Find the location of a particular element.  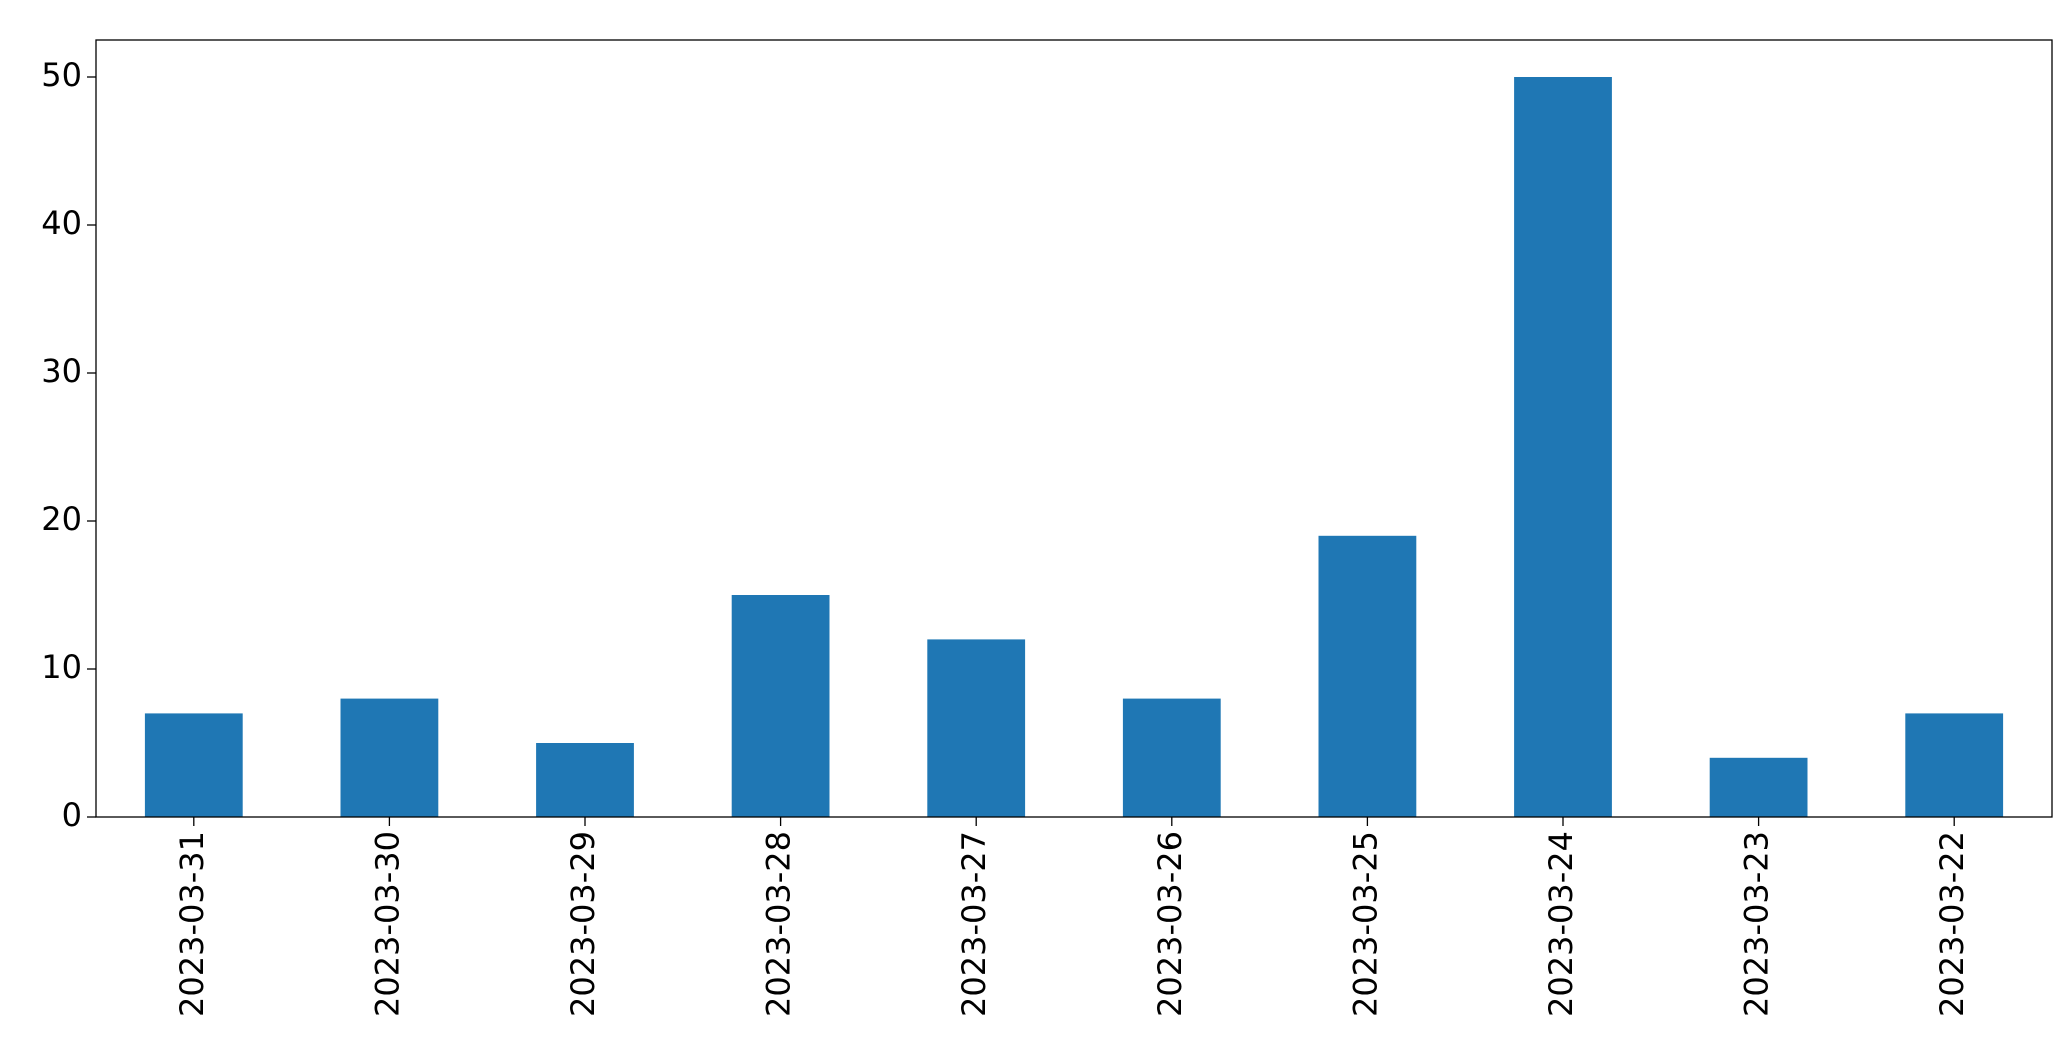

x-tick-label: 2023-03-26 is located at coordinates (1170, 924).